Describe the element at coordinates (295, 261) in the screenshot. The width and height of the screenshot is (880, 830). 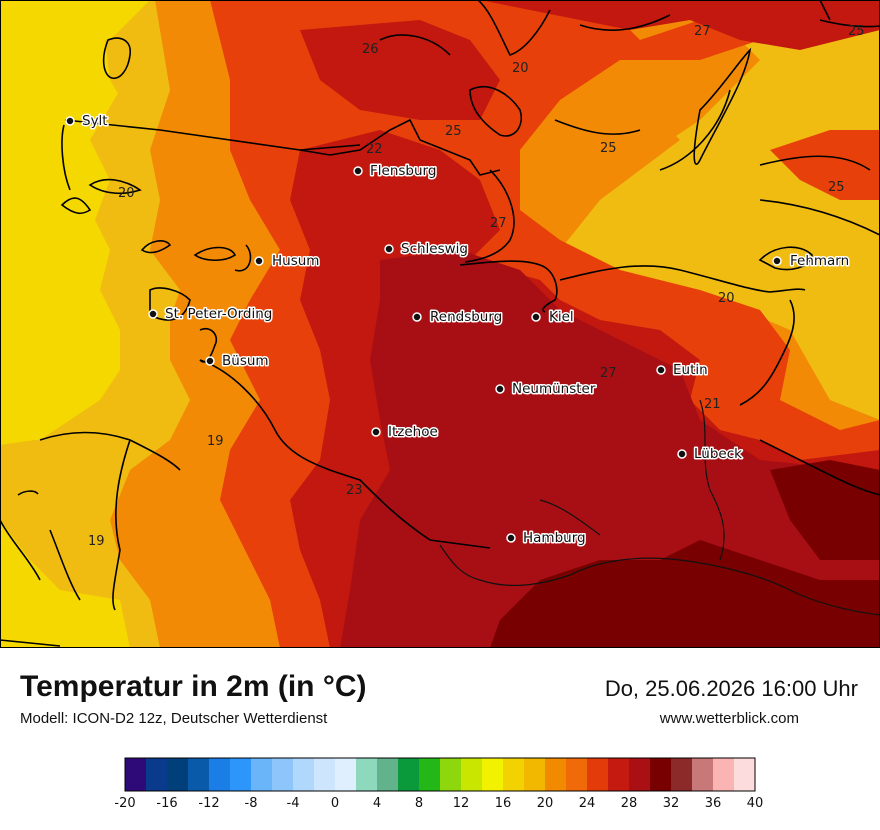
I see `svg-text: Husum` at that location.